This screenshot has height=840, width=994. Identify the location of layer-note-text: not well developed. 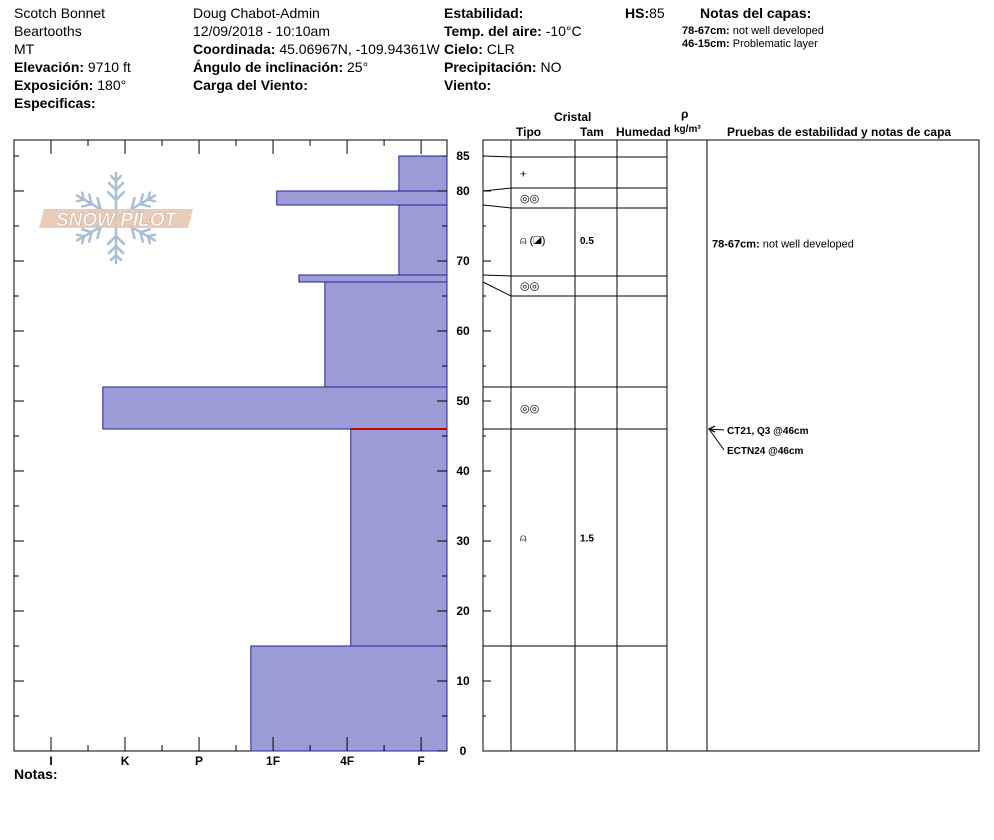
(778, 31).